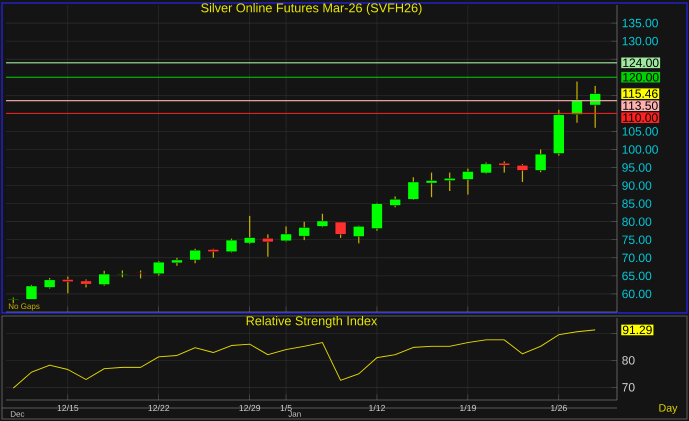  I want to click on x-tick-label: 12/22, so click(159, 408).